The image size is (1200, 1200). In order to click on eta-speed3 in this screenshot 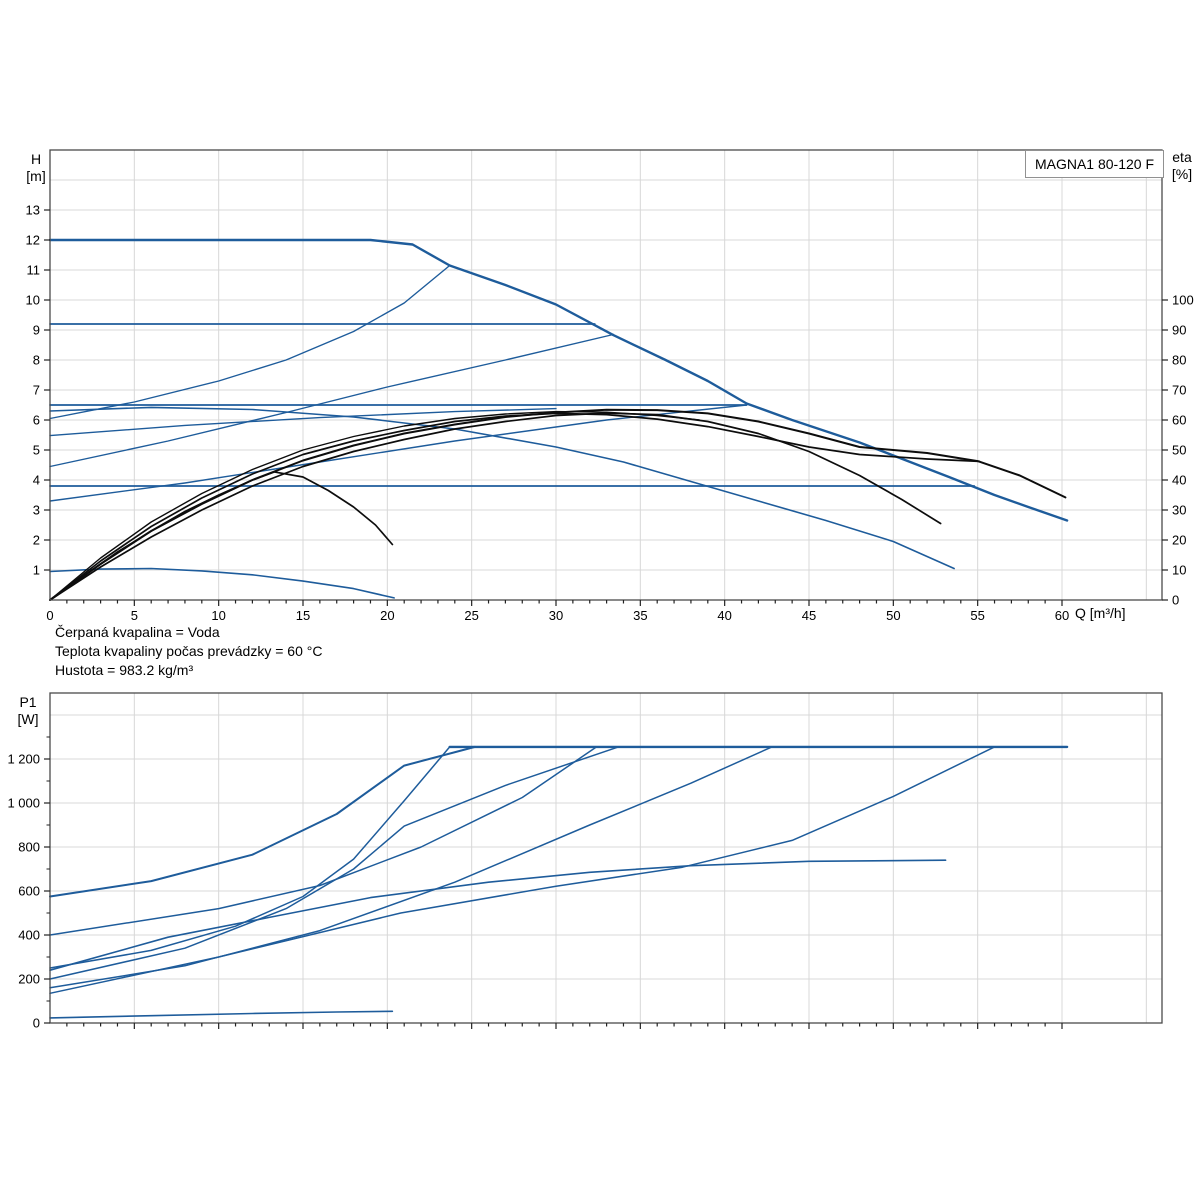, I will do `click(515, 506)`.